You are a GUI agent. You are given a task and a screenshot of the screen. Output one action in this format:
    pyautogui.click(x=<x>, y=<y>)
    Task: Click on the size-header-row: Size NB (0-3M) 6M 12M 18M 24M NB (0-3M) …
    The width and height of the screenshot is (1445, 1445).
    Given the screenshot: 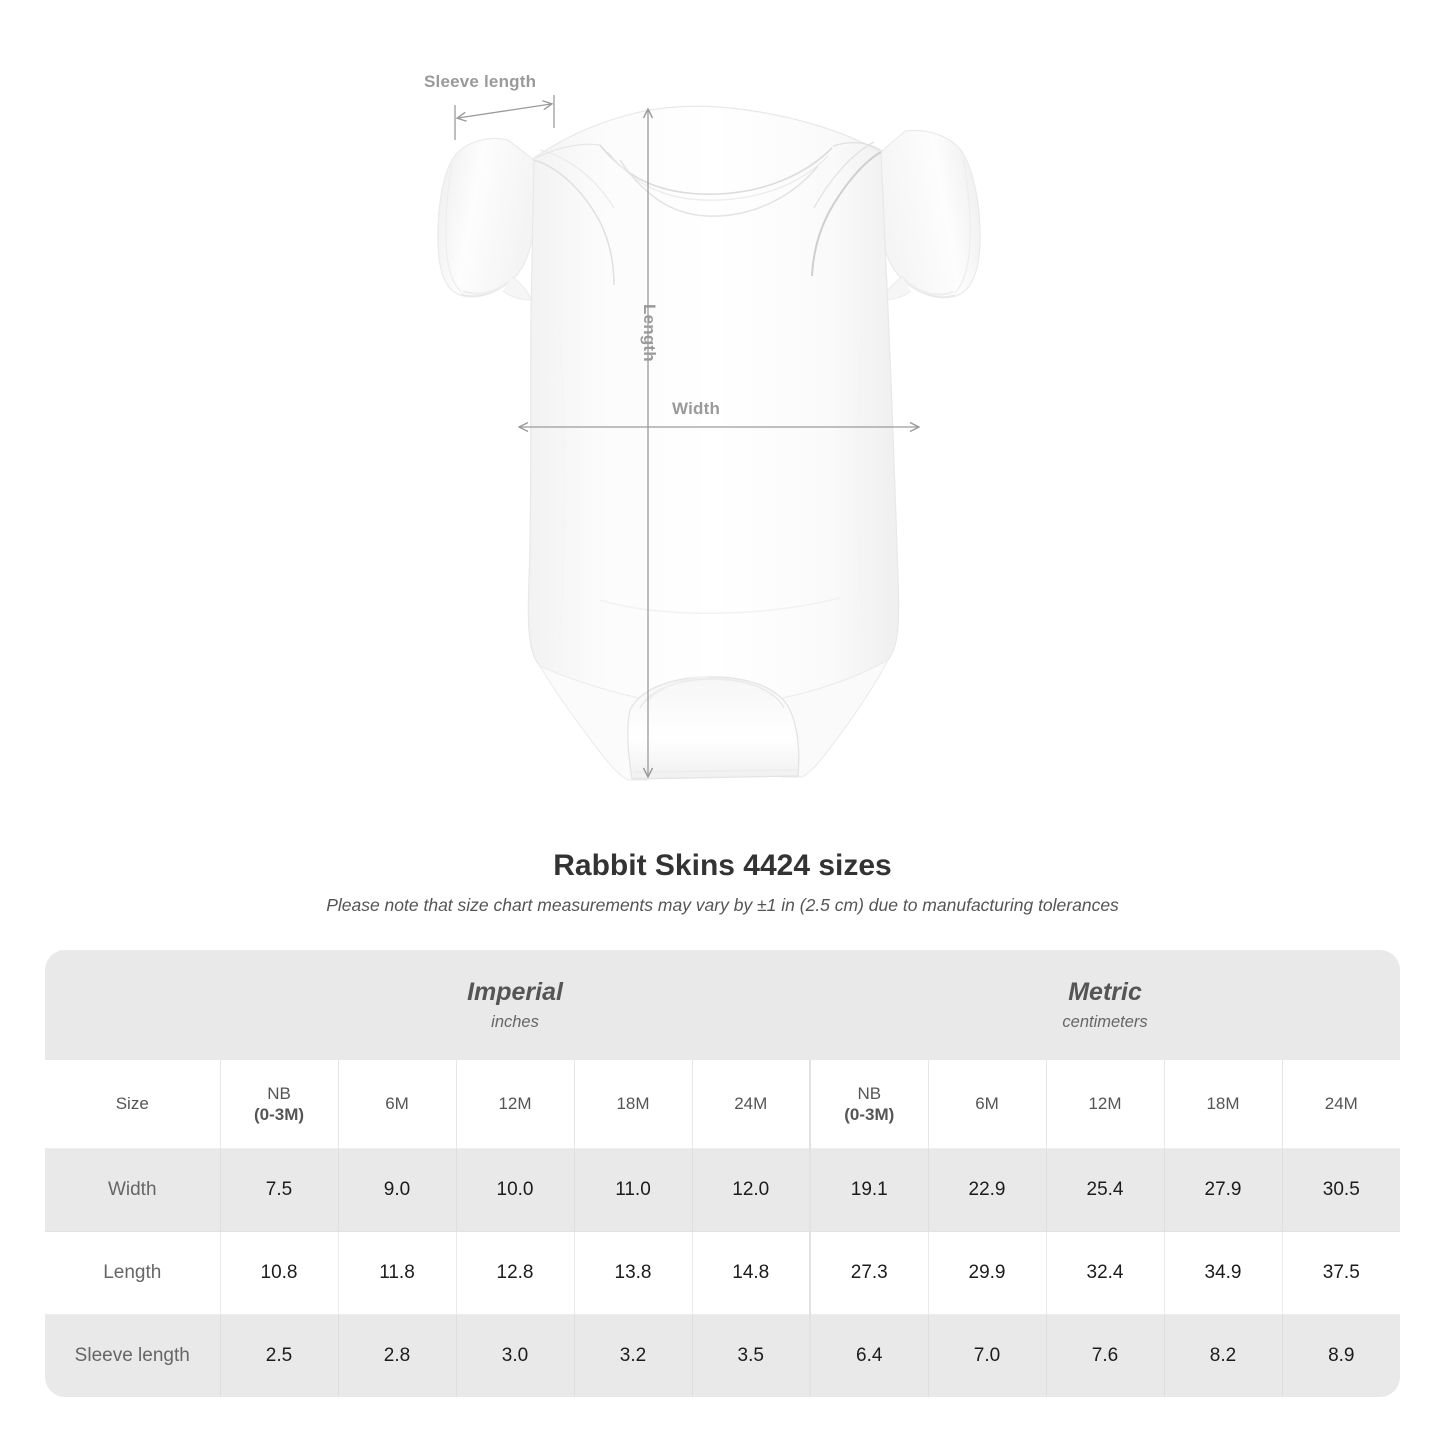 What is the action you would take?
    pyautogui.click(x=722, y=1104)
    